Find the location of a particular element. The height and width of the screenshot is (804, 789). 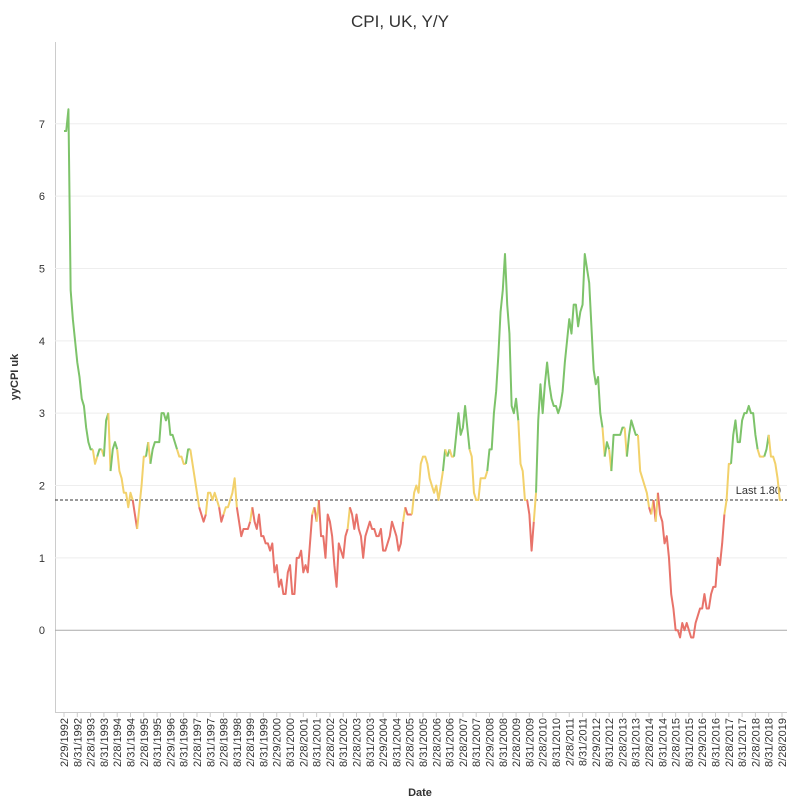

x-tick-label: 2/28/2010 is located at coordinates (544, 742).